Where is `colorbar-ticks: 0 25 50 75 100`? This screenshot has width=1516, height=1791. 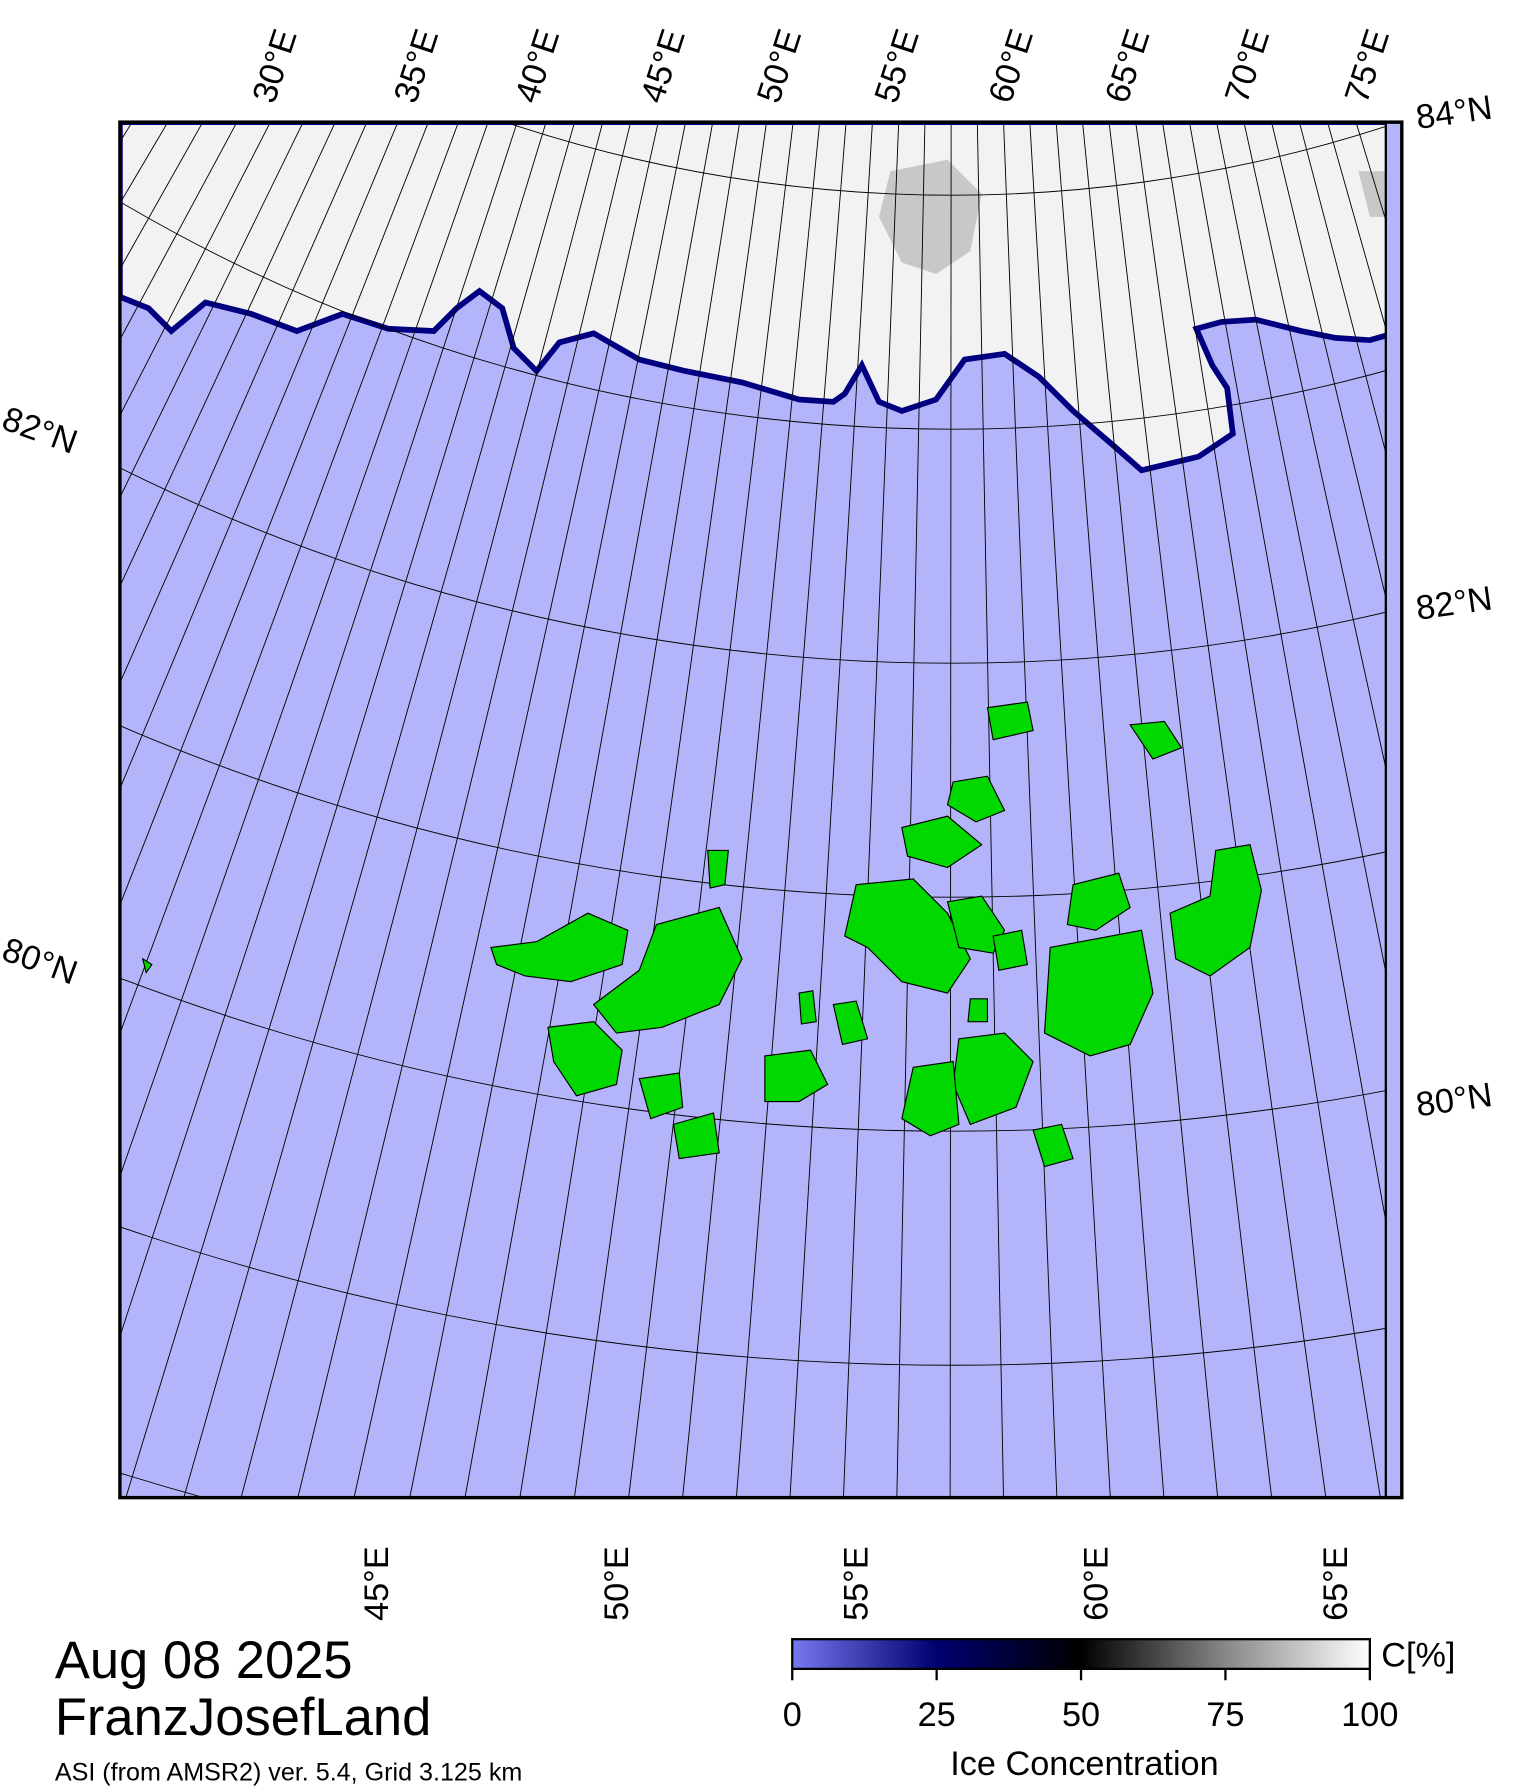 colorbar-ticks: 0 25 50 75 100 is located at coordinates (1090, 1701).